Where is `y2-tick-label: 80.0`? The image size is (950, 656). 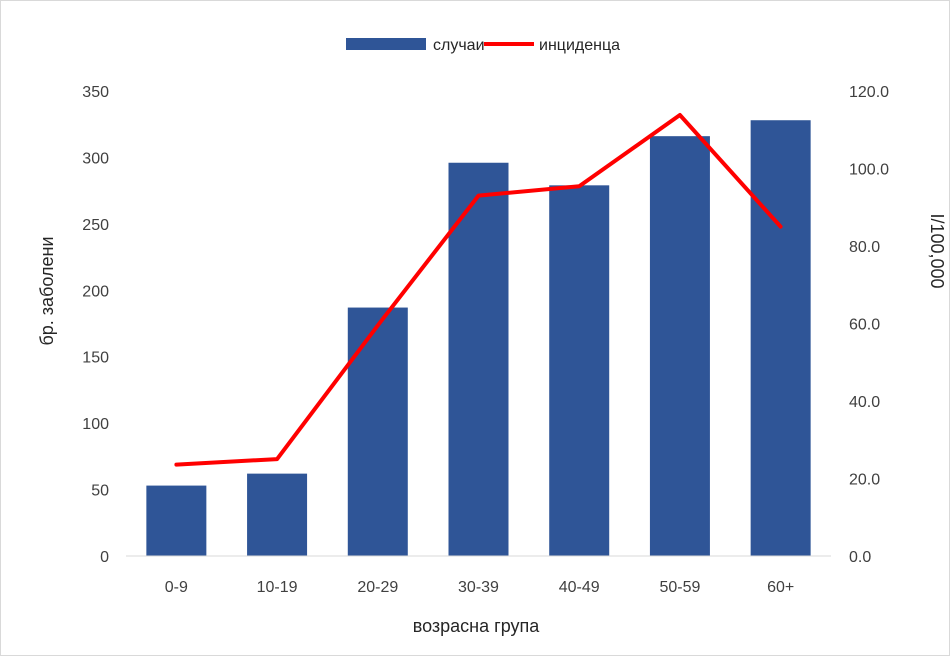 y2-tick-label: 80.0 is located at coordinates (864, 247).